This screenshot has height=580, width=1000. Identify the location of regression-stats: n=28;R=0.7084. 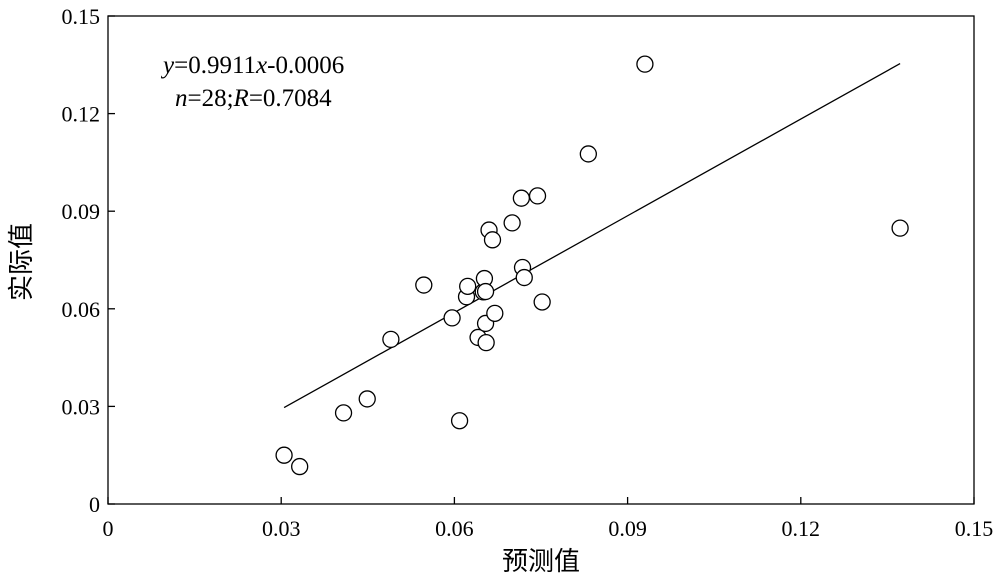
(253, 98).